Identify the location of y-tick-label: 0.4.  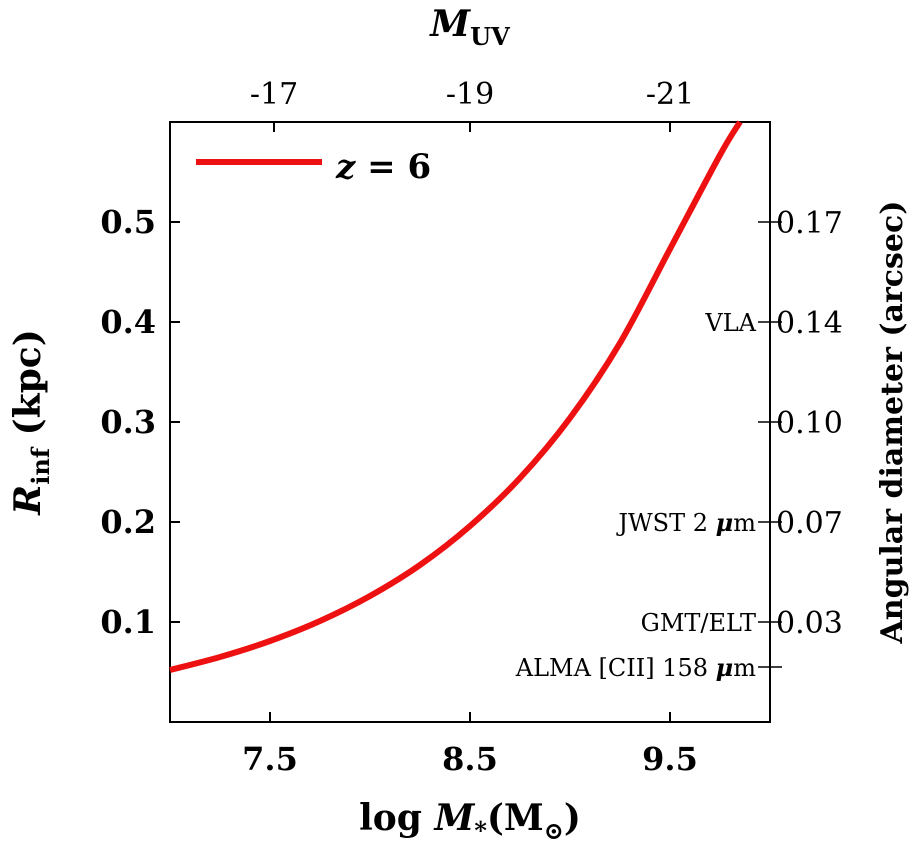
(128, 322).